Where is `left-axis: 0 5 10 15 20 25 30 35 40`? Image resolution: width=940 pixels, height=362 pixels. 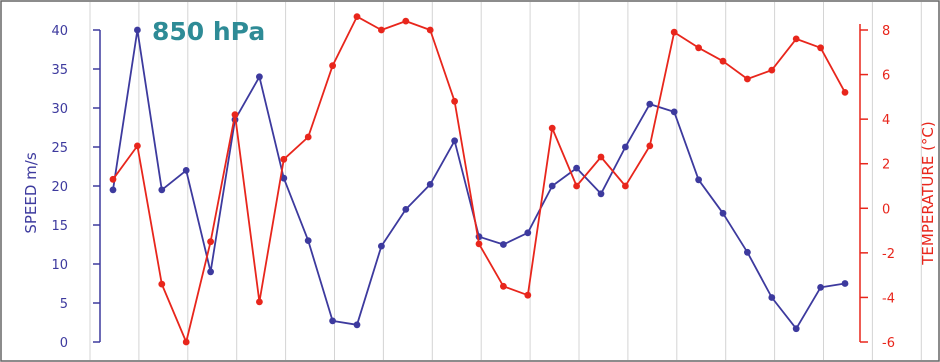
left-axis: 0 5 10 15 20 25 30 35 40 is located at coordinates (76, 187).